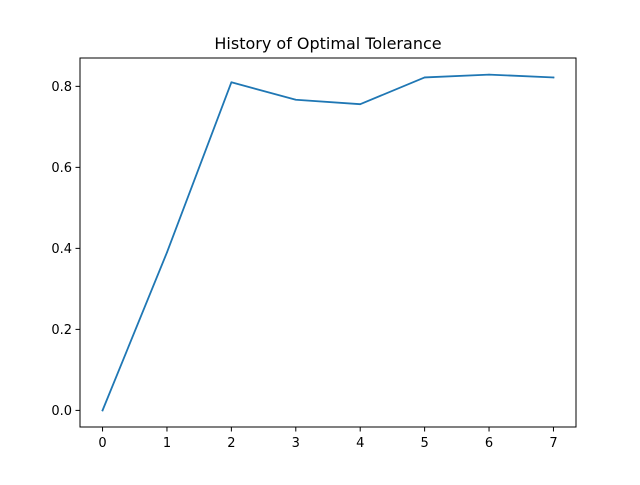 The height and width of the screenshot is (485, 640). I want to click on x-tick-label: 2, so click(231, 443).